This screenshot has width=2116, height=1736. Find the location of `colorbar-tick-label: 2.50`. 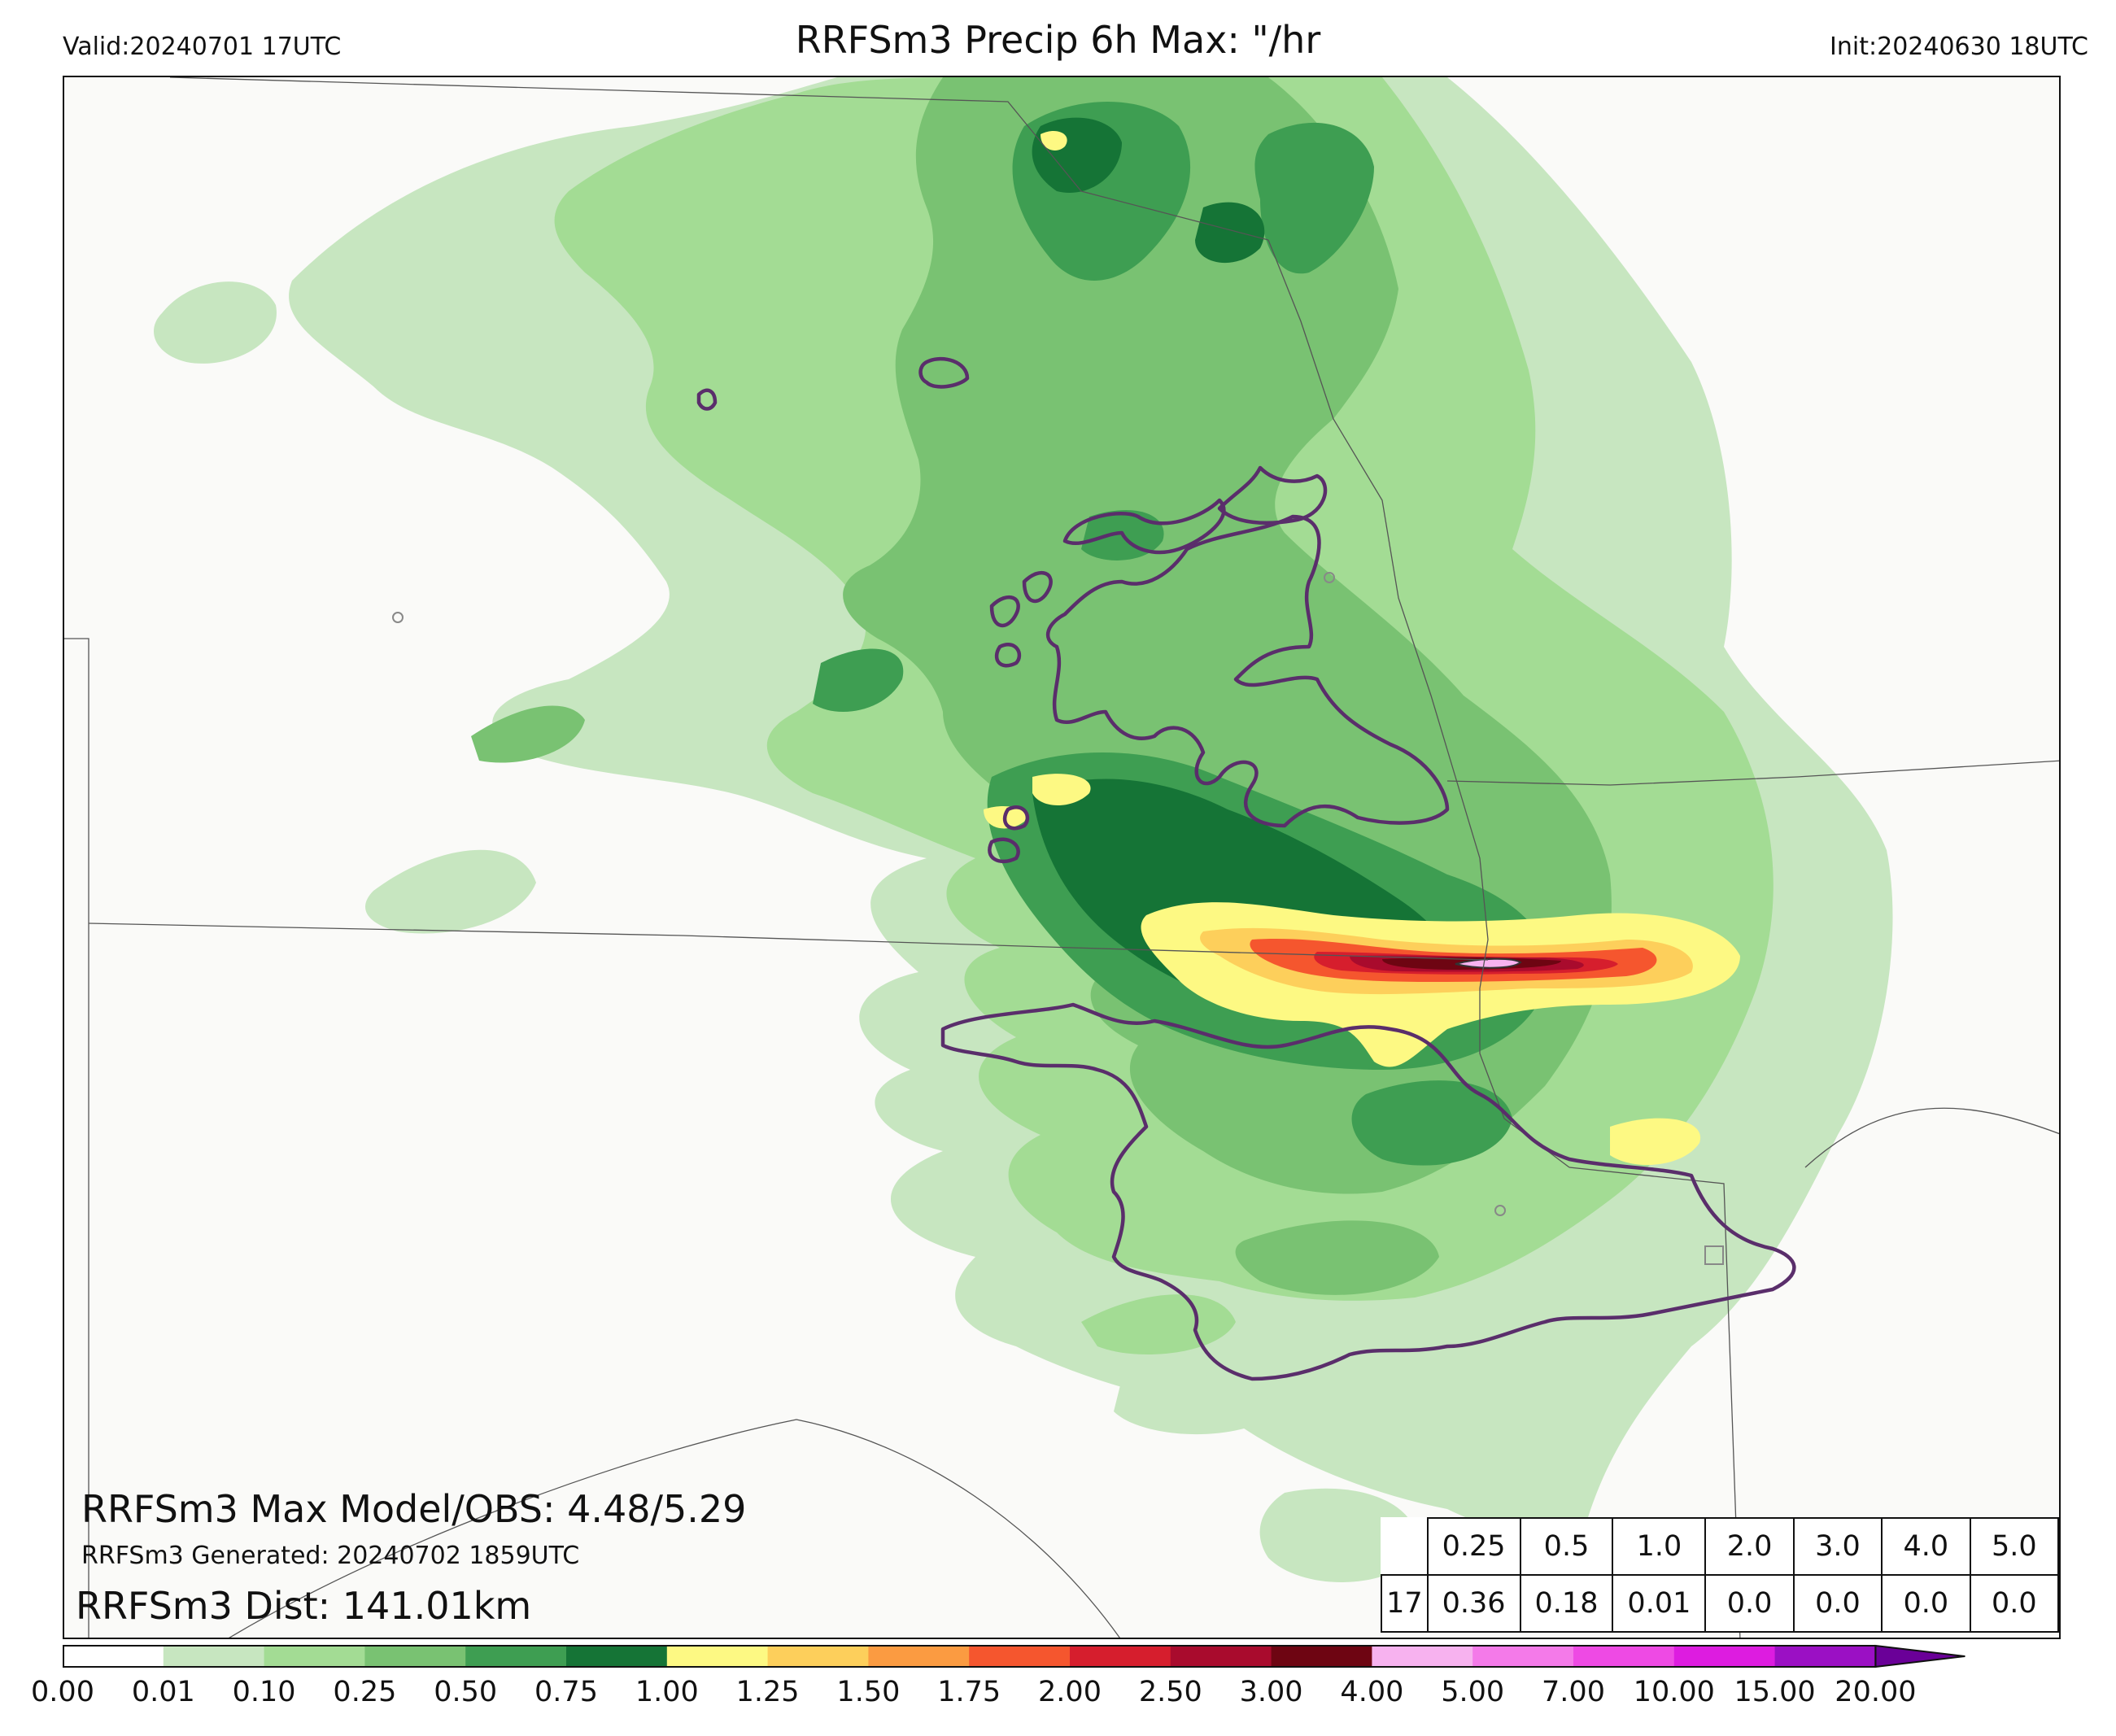

colorbar-tick-label: 2.50 is located at coordinates (1170, 1692).